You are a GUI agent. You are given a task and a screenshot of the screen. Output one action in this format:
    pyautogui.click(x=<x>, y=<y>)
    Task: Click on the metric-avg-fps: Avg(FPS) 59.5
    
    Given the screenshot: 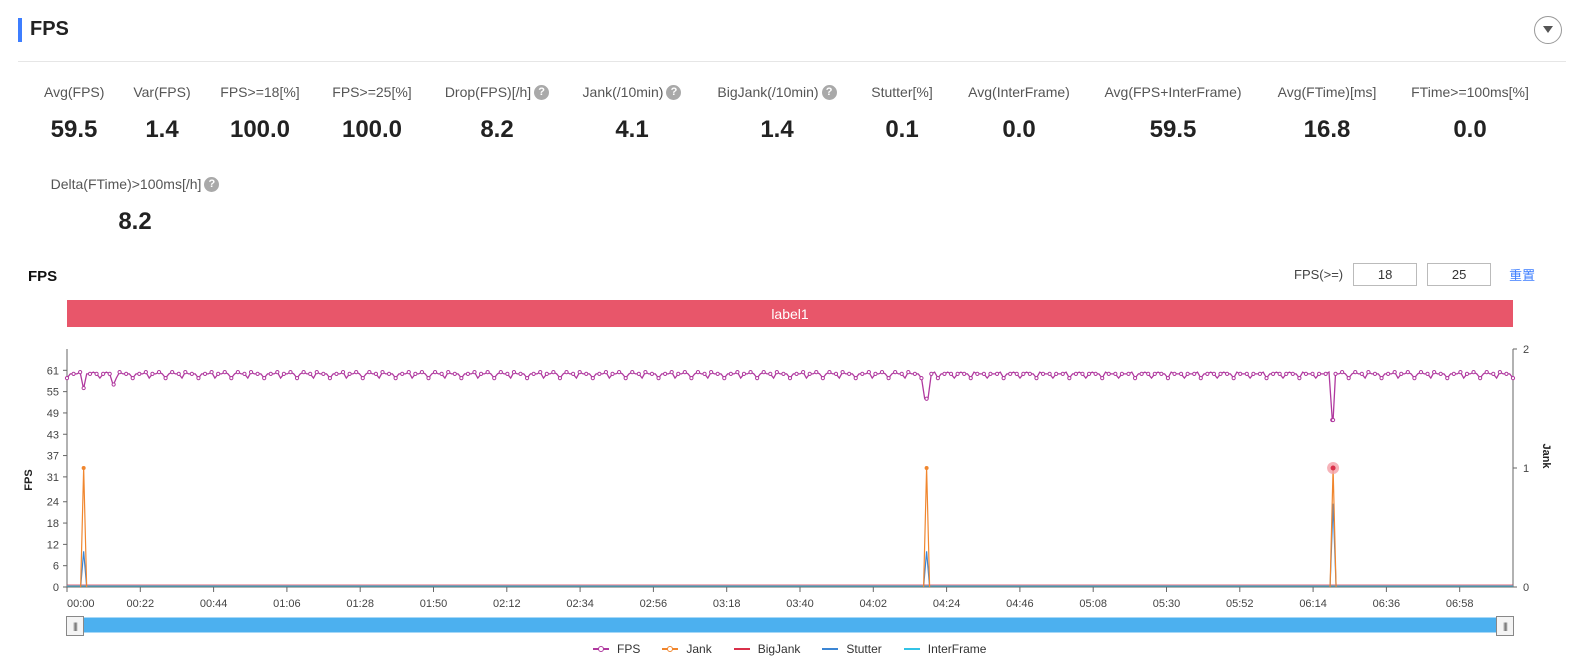 What is the action you would take?
    pyautogui.click(x=74, y=114)
    